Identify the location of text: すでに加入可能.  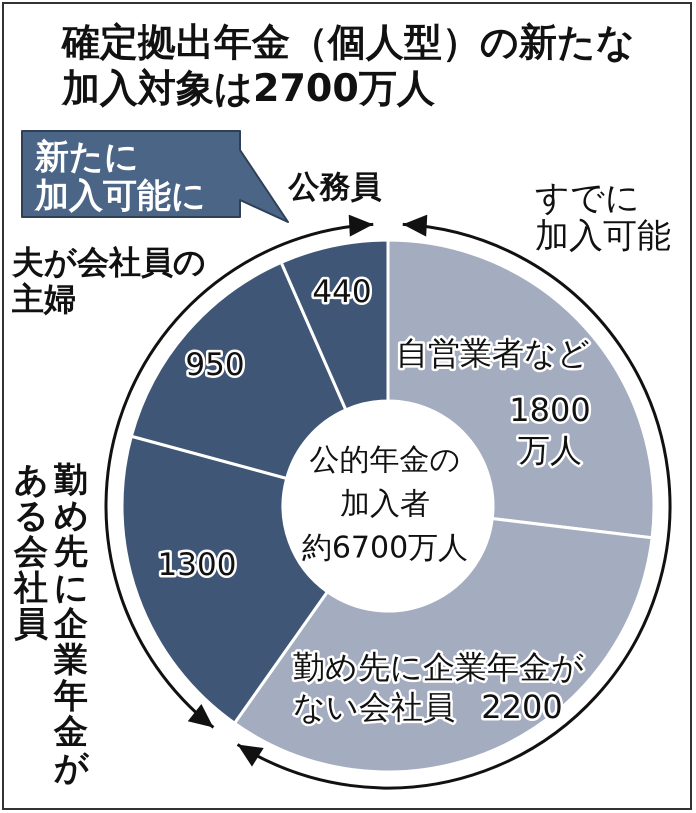
(603, 217).